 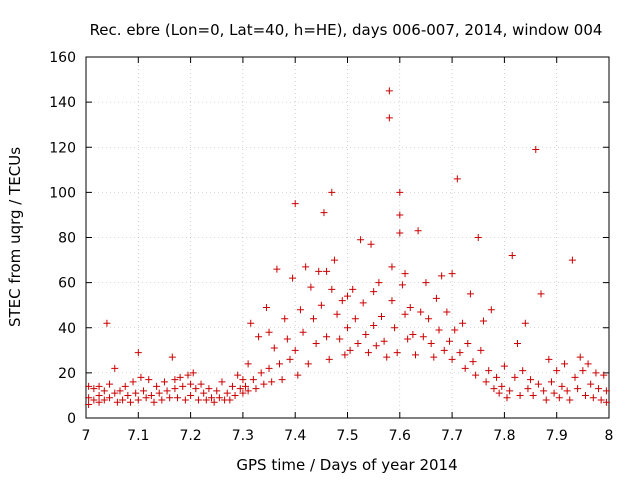 I want to click on x-tick-labels: 7 7.1 7.2 7.3 7.4 7.5 7.6 7.7 7.8 7.9 8, so click(x=348, y=436).